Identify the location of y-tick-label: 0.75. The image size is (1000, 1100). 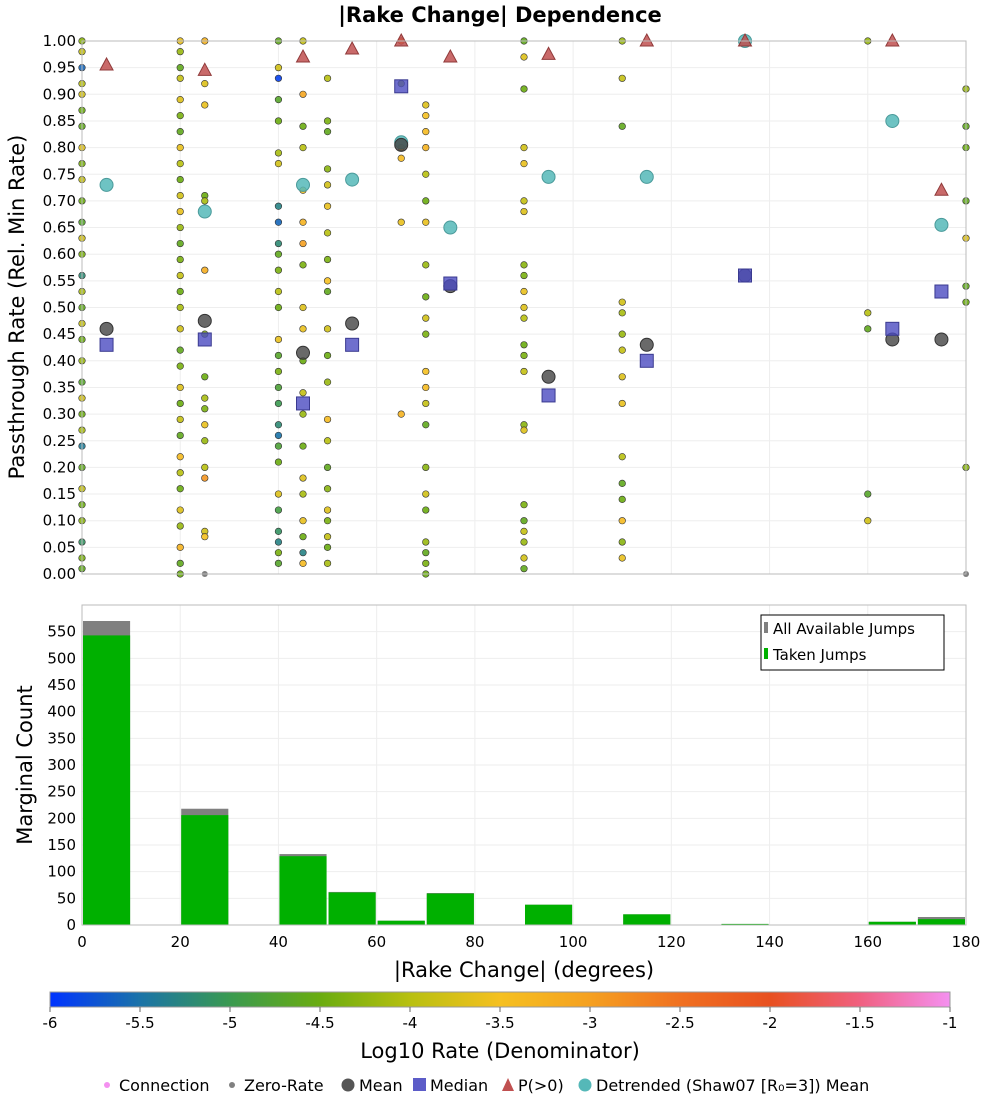
(59, 174).